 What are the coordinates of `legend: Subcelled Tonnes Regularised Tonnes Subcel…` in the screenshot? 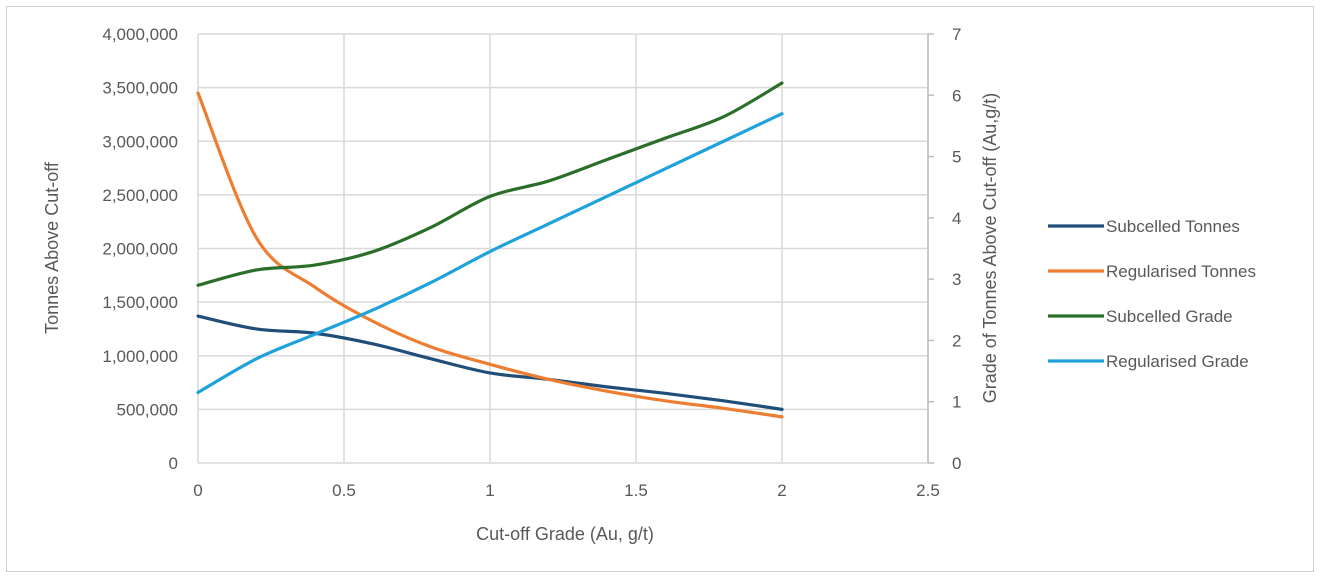 It's located at (1152, 294).